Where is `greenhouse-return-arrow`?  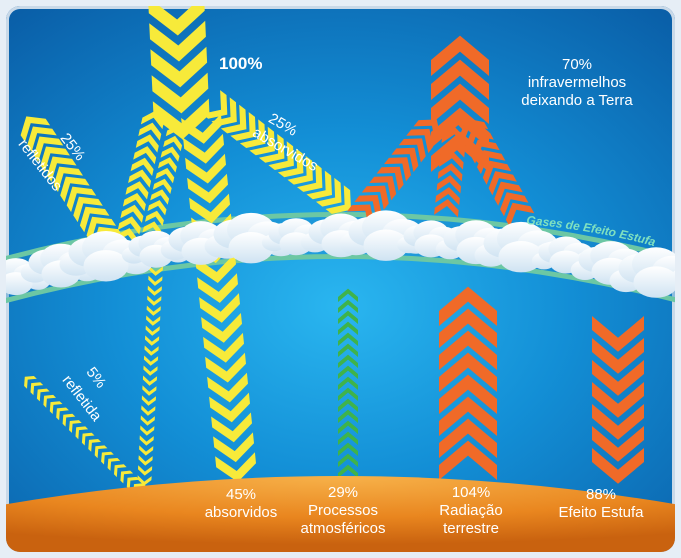
greenhouse-return-arrow is located at coordinates (618, 400).